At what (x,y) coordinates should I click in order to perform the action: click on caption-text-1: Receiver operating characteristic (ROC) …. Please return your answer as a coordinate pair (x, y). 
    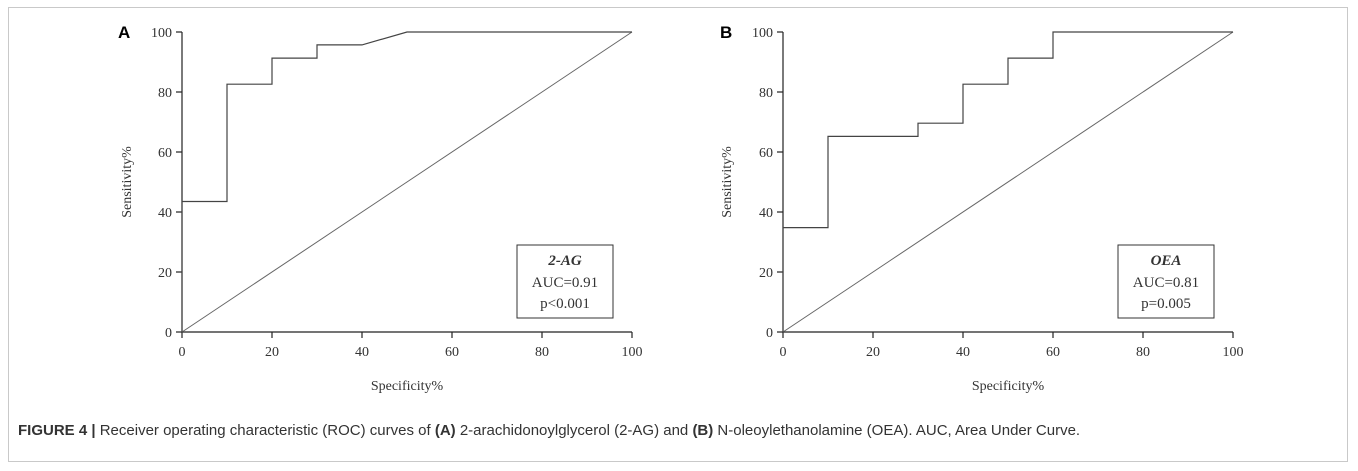
    Looking at the image, I should click on (265, 430).